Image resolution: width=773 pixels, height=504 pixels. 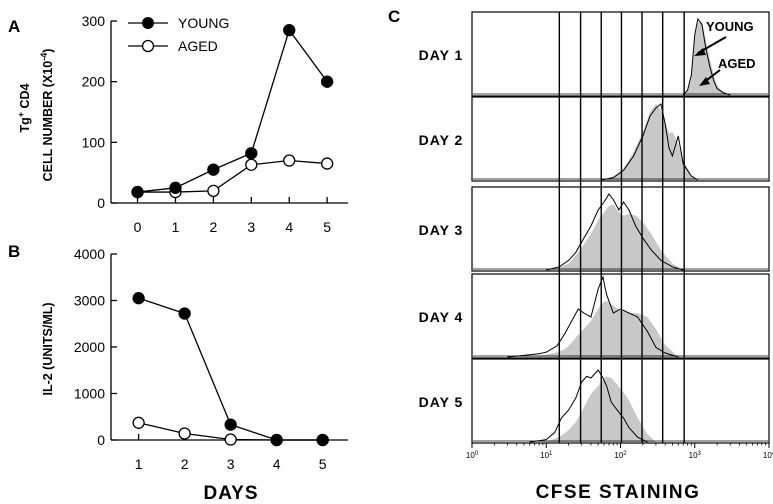 What do you see at coordinates (700, 52) in the screenshot?
I see `annotation-young-arrowhead` at bounding box center [700, 52].